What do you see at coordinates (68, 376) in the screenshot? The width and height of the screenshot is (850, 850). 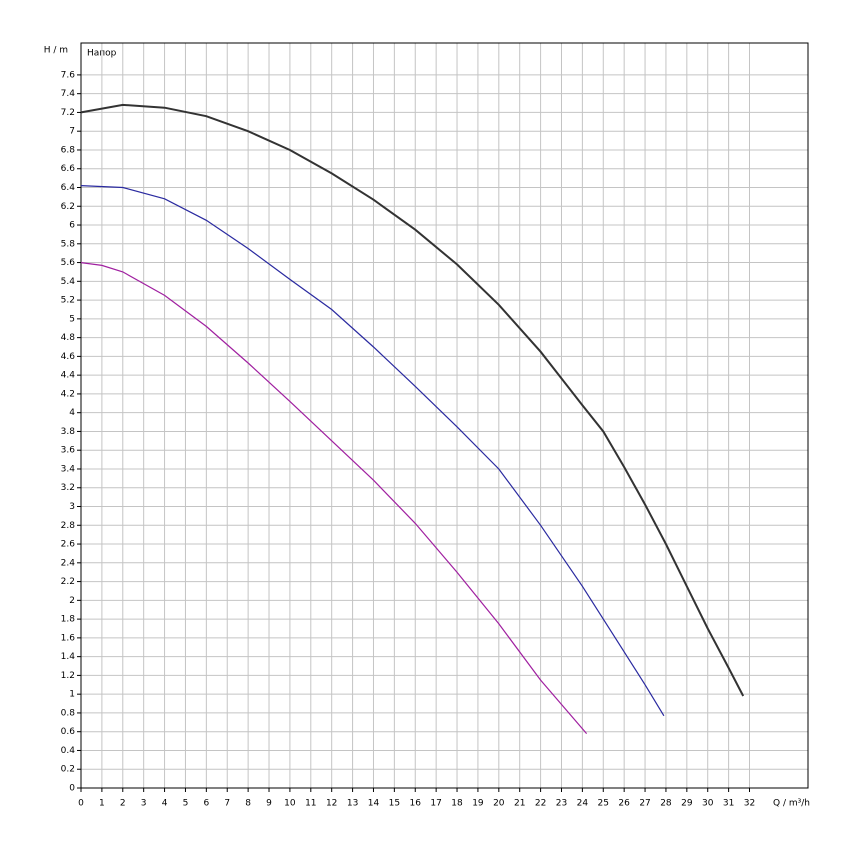 I see `y-tick-label: 4.4` at bounding box center [68, 376].